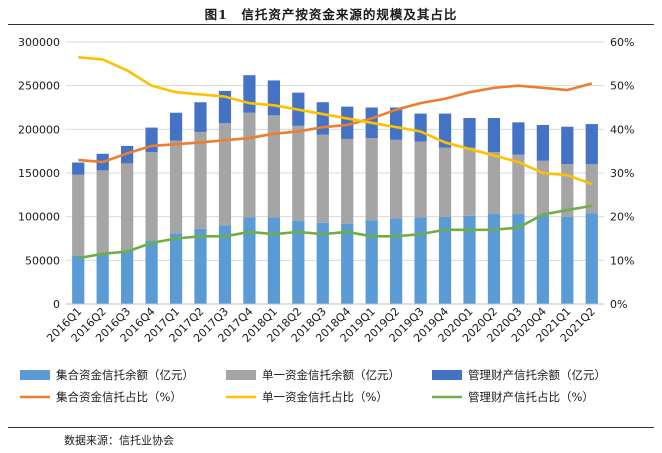 The height and width of the screenshot is (453, 662). I want to click on bar-collective-2019Q4, so click(445, 260).